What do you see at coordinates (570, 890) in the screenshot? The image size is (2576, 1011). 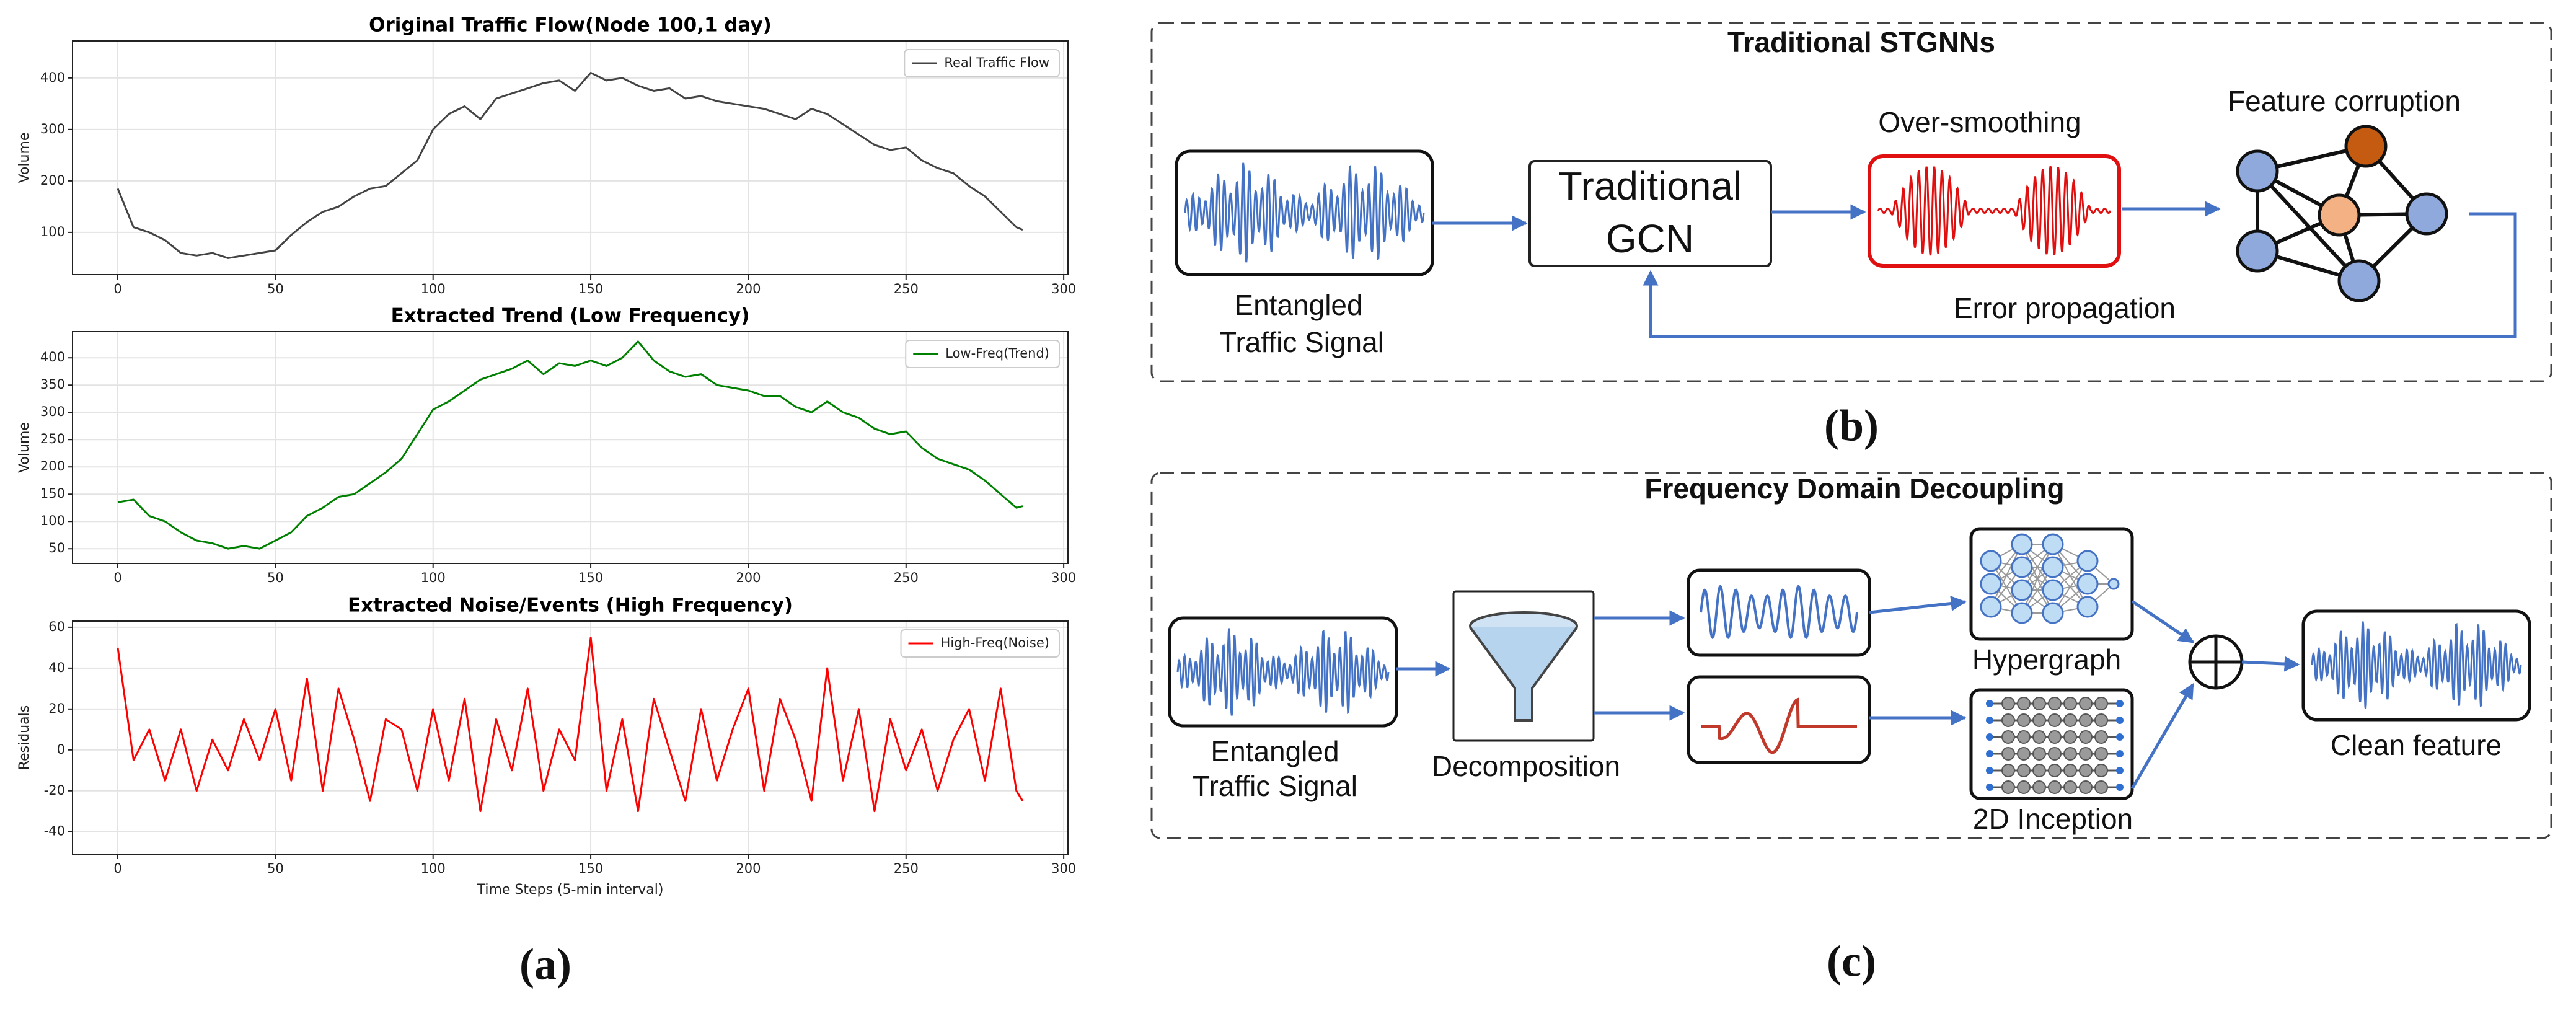 I see `x-axis-label: Time Steps (5-min interval)` at bounding box center [570, 890].